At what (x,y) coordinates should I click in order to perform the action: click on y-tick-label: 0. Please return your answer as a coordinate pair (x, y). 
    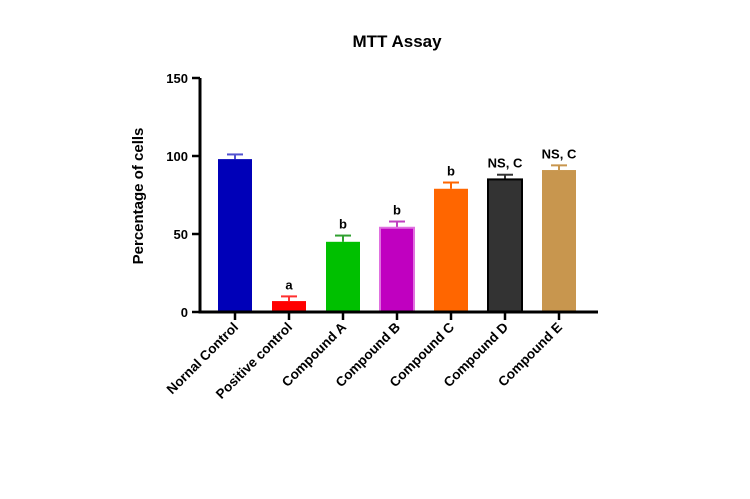
    Looking at the image, I should click on (184, 312).